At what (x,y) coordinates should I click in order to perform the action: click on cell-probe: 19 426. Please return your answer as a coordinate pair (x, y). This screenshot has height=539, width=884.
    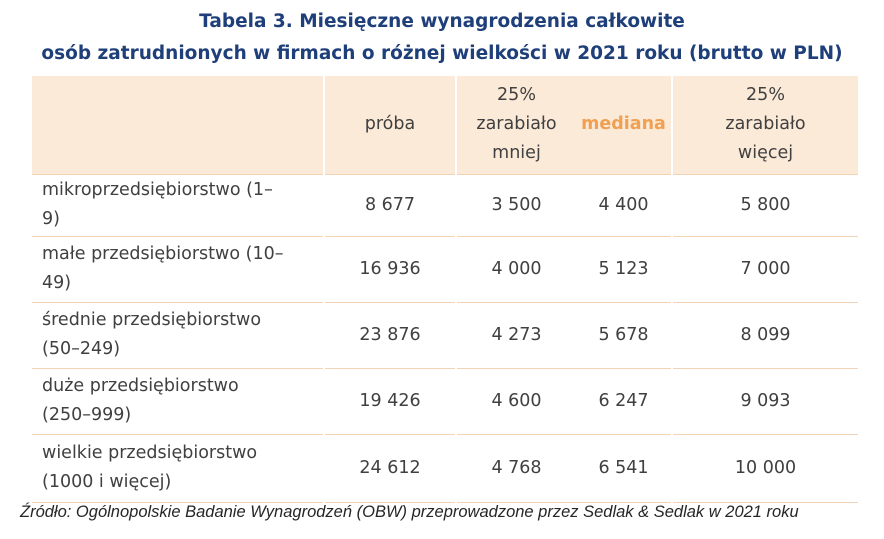
    Looking at the image, I should click on (389, 401).